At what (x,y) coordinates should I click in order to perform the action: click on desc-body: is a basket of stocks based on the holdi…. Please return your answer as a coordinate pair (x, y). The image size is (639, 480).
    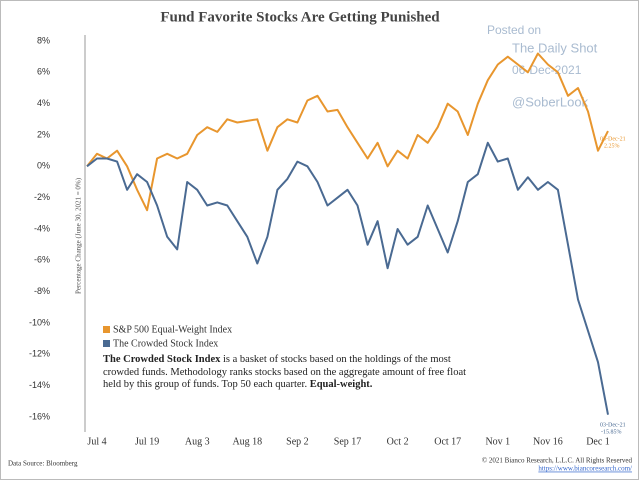
    Looking at the image, I should click on (285, 372).